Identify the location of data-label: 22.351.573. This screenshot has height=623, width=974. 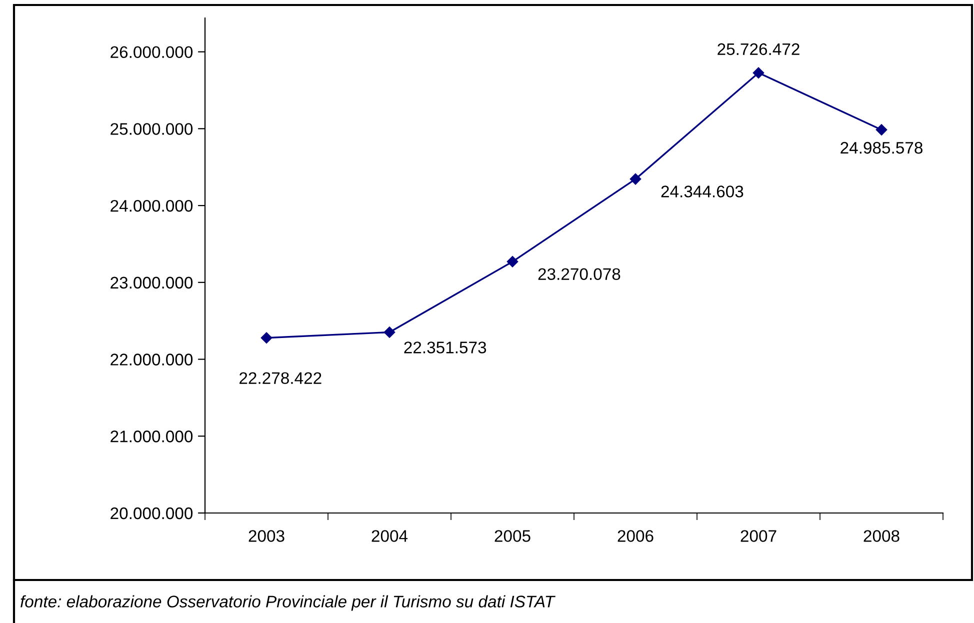
(445, 348).